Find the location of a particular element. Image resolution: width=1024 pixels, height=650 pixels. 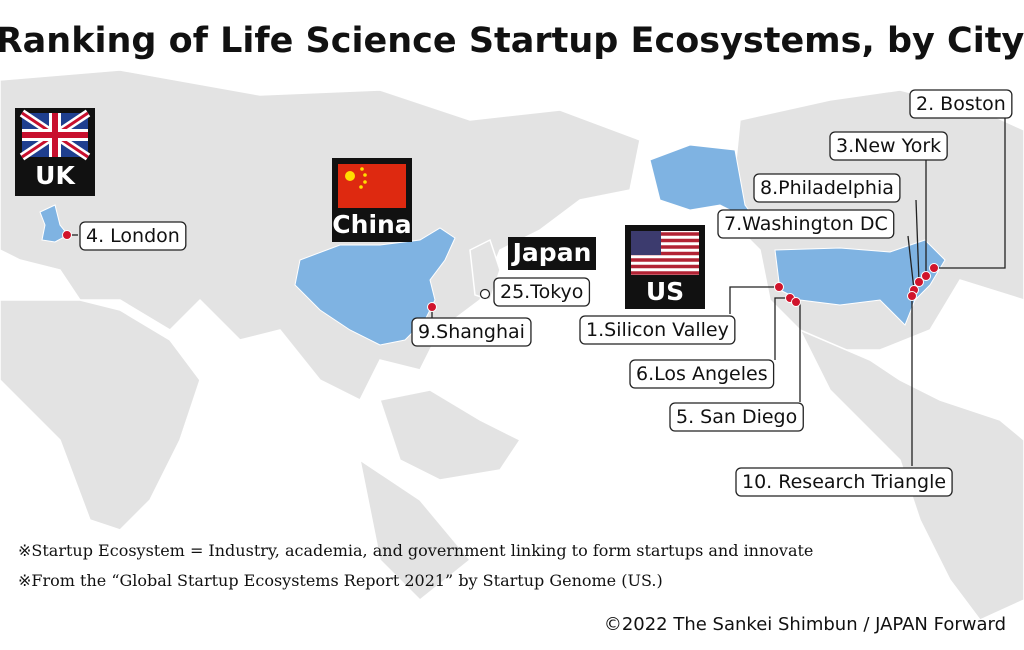

city-name: 5. San Diego is located at coordinates (736, 417).